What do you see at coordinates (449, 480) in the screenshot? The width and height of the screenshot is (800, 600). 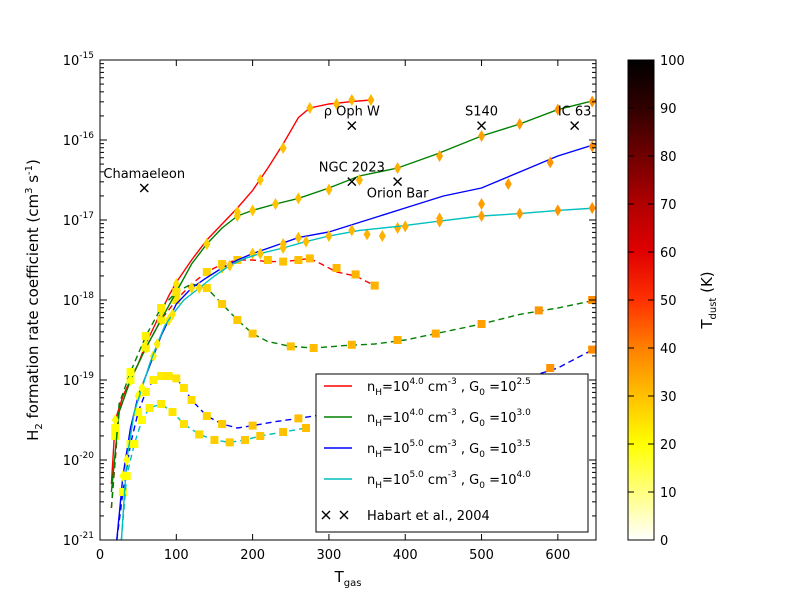 I see `legend-label-cyan: nH=105.0 cm-3 , G0 =104.0` at bounding box center [449, 480].